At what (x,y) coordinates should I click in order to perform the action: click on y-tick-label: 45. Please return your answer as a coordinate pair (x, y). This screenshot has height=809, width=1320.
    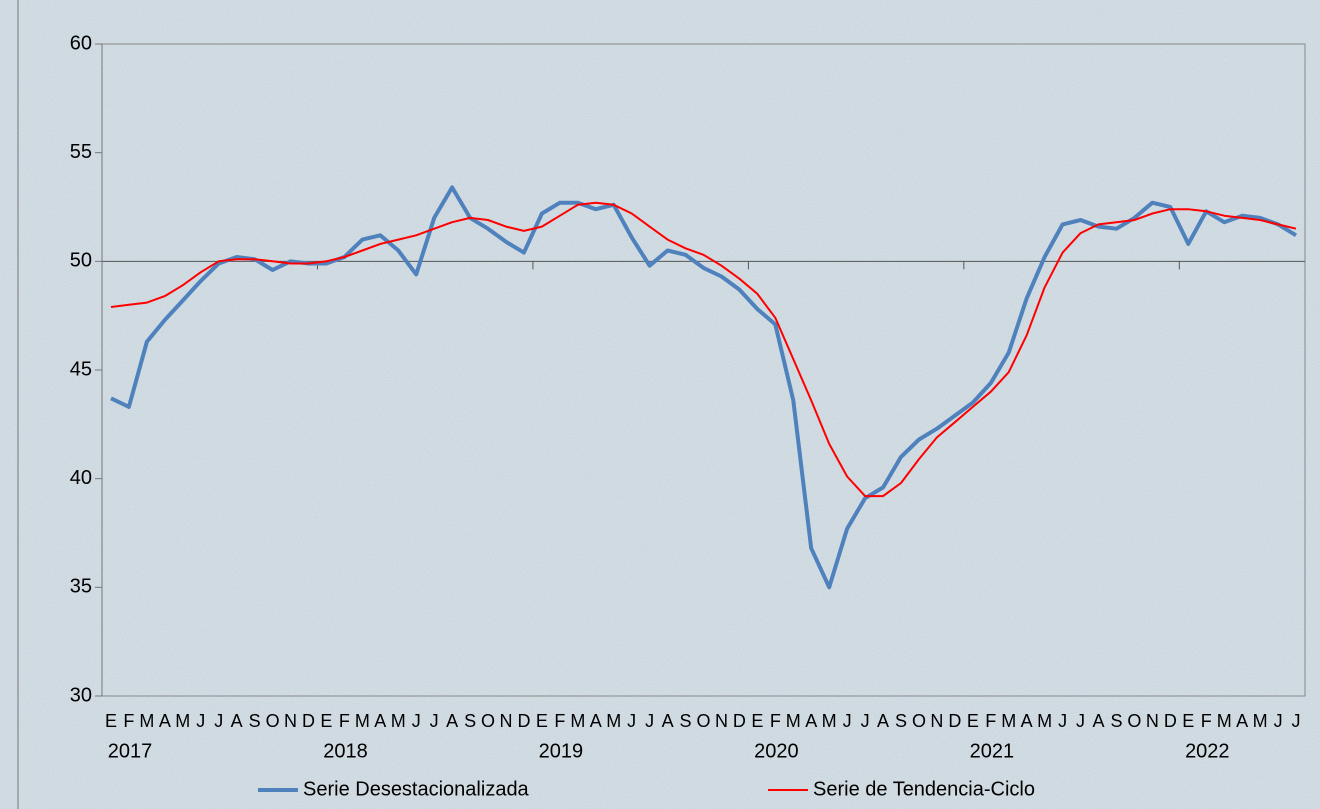
    Looking at the image, I should click on (81, 369).